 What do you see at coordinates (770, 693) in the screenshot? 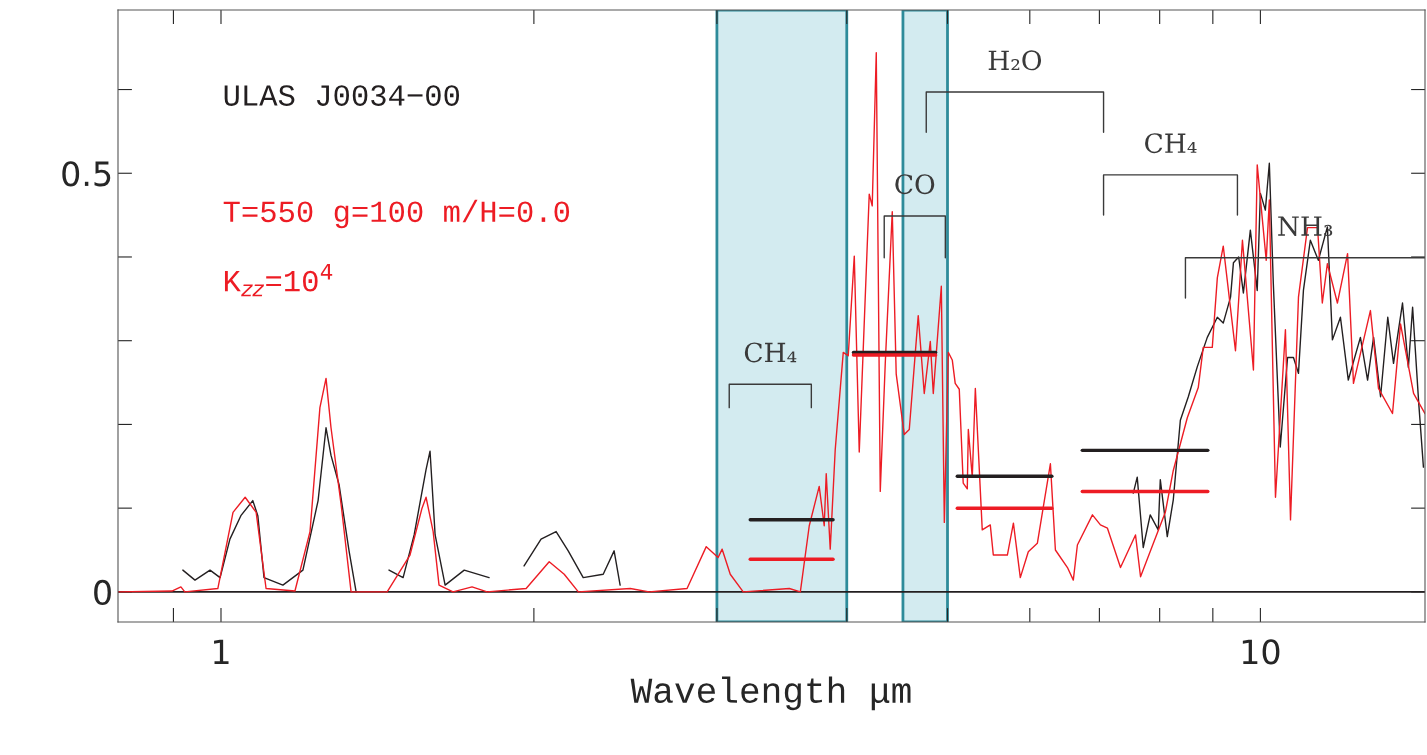
I see `x-axis-title: Wavelength μm` at bounding box center [770, 693].